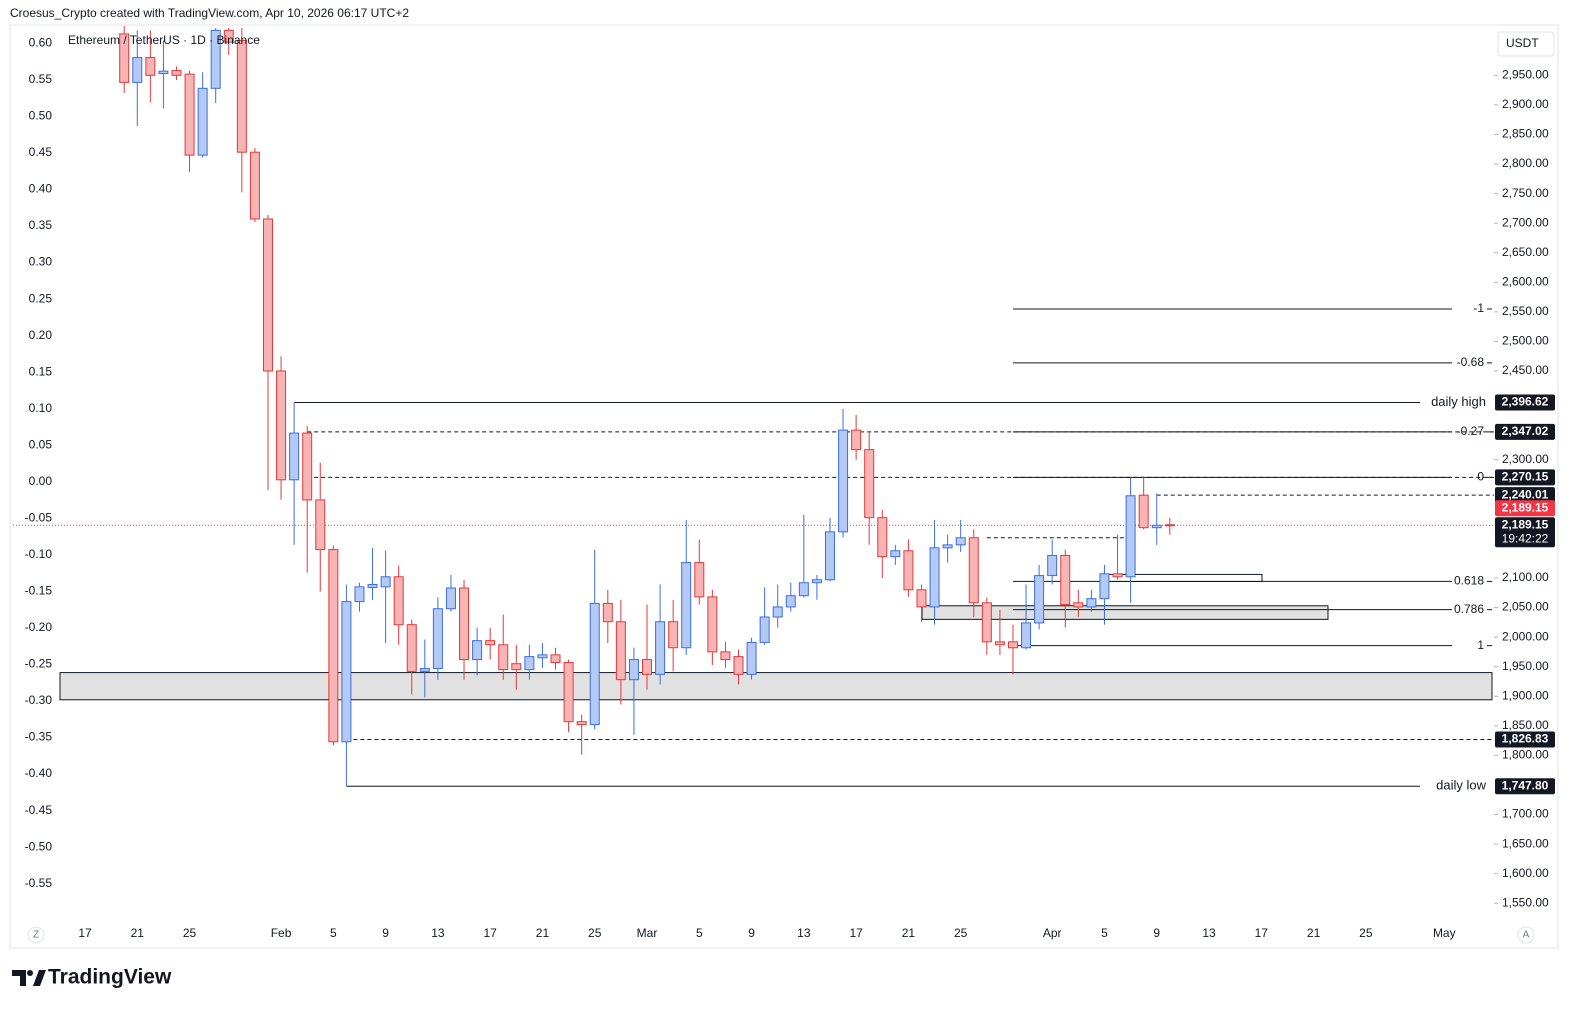 Image resolution: width=1596 pixels, height=1030 pixels. Describe the element at coordinates (1525, 695) in the screenshot. I see `y-tick-label: 1,900.00` at that location.